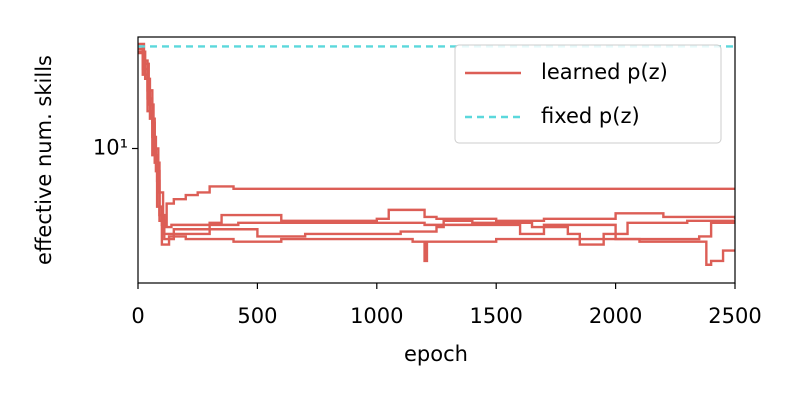  I want to click on x-tick-label: 0, so click(137, 316).